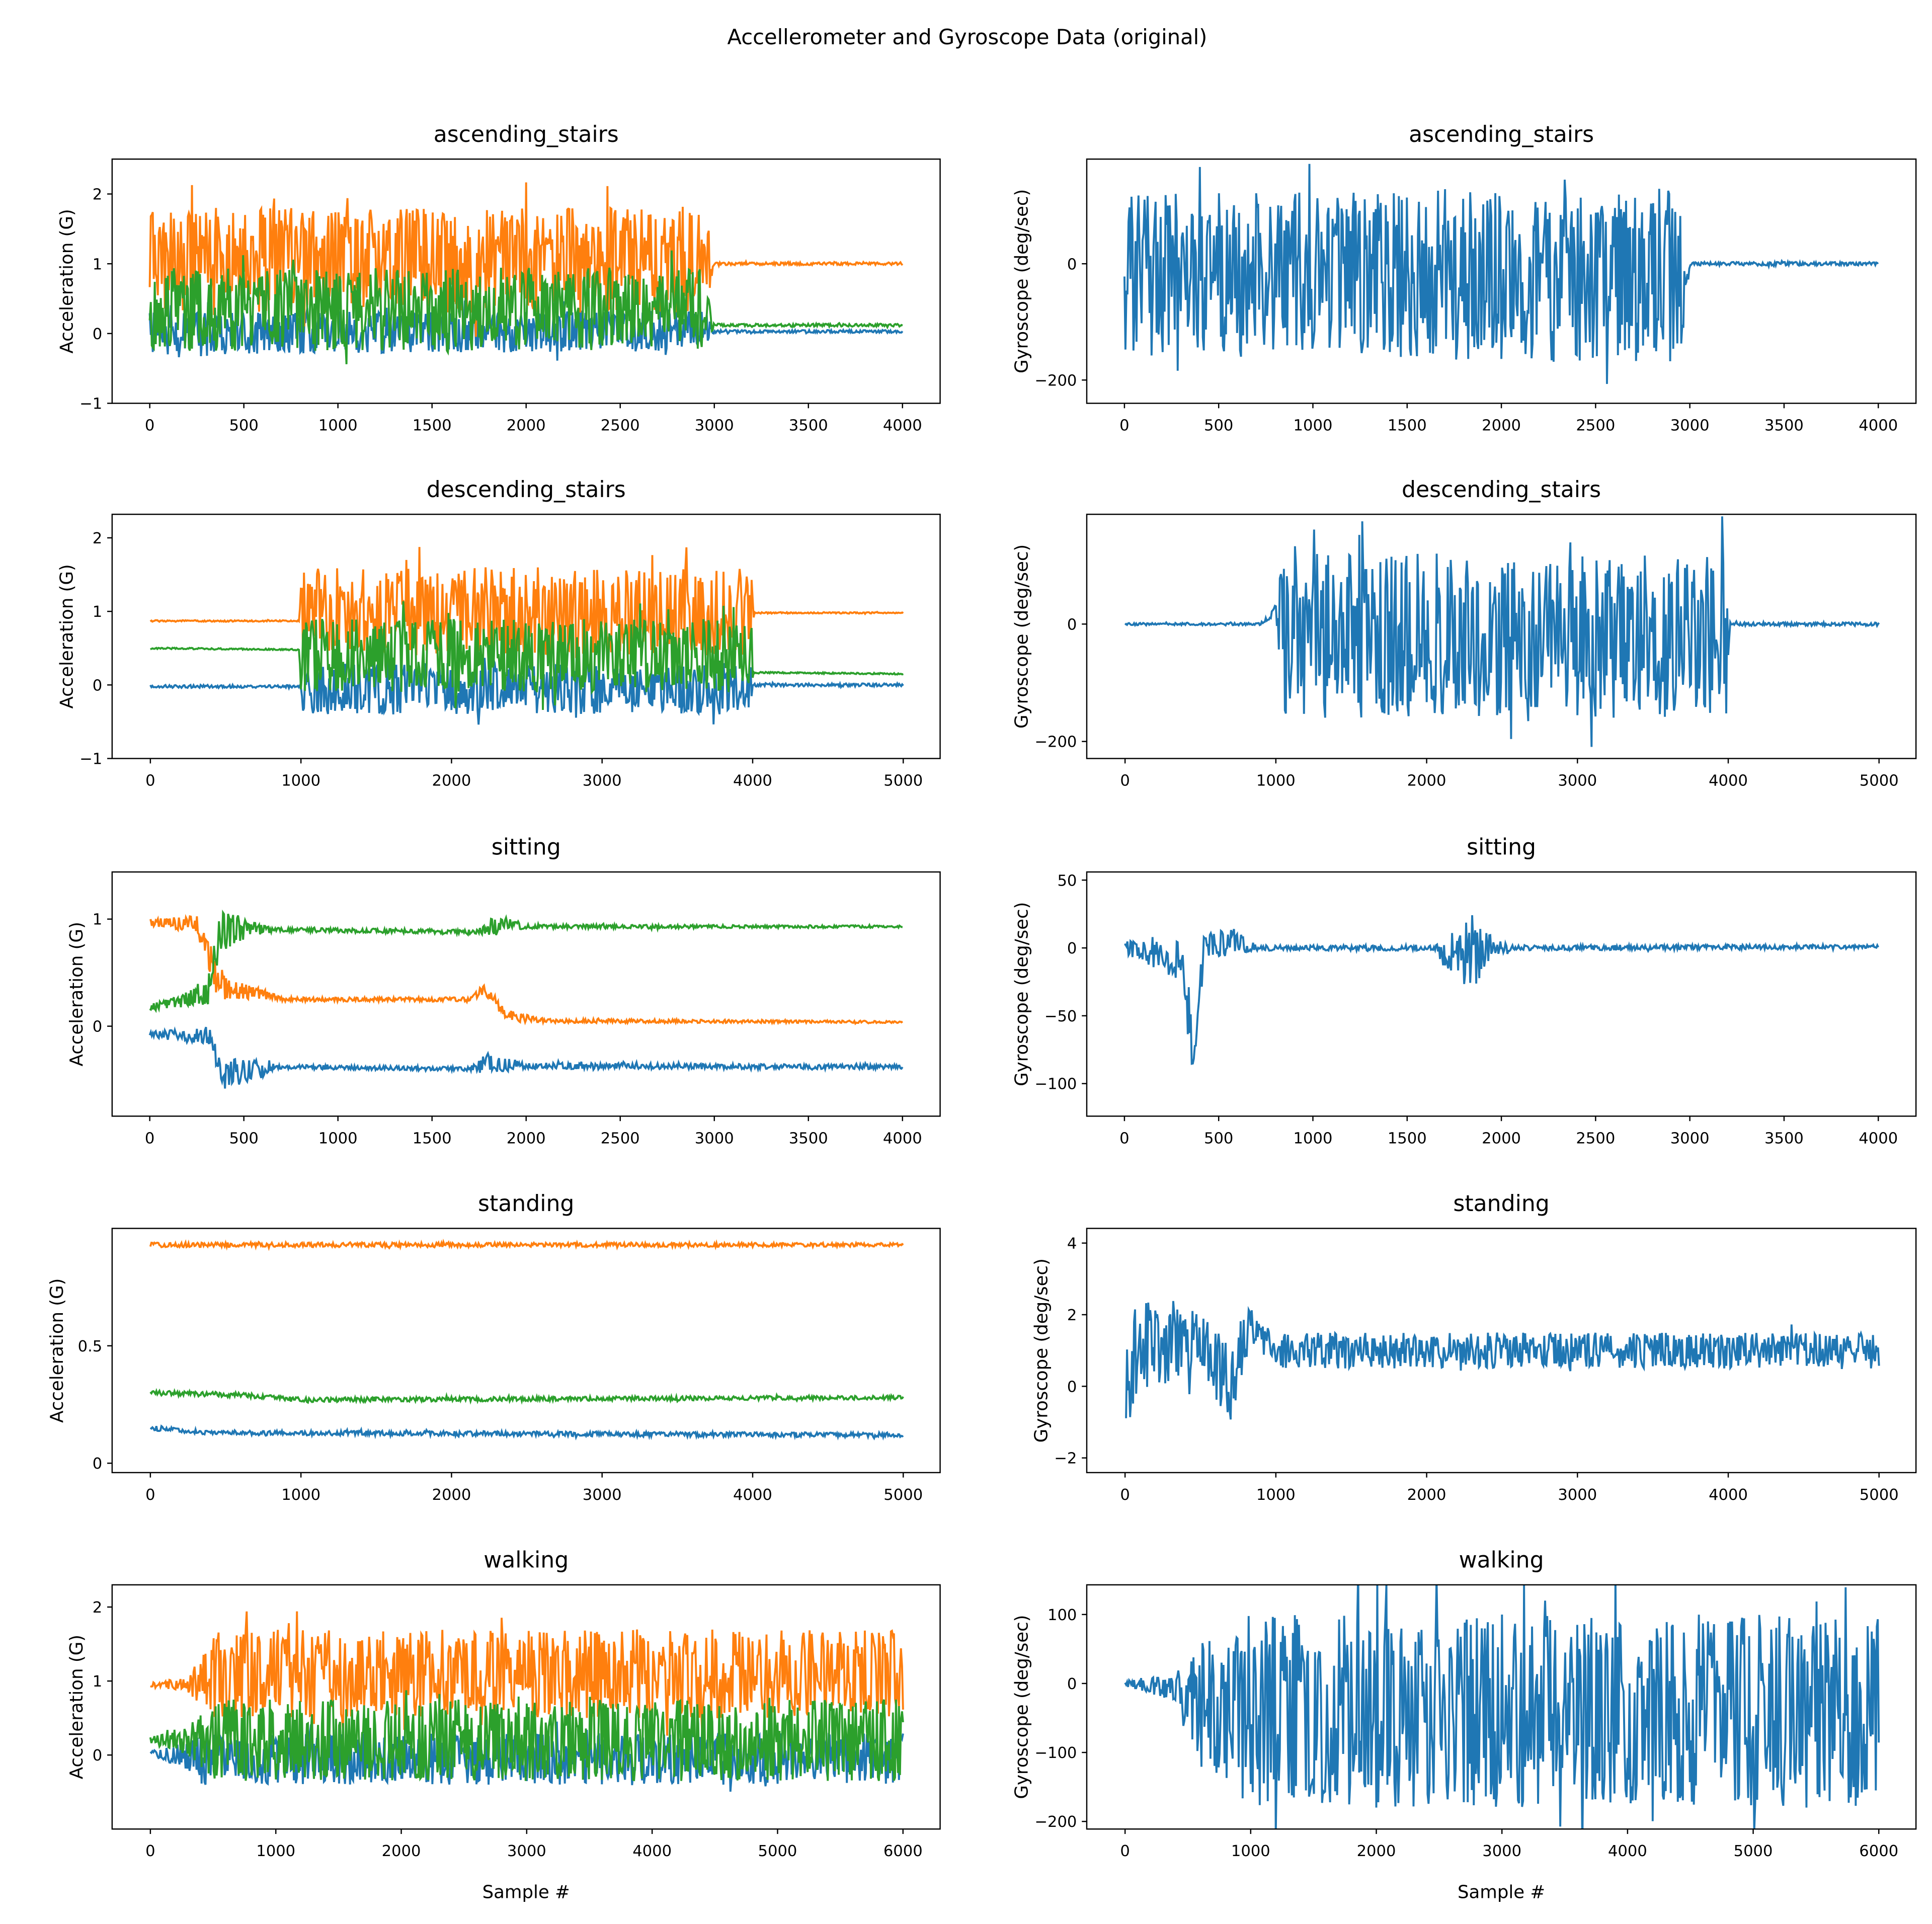  Describe the element at coordinates (90, 1346) in the screenshot. I see `y-tick-label: 0.5` at that location.